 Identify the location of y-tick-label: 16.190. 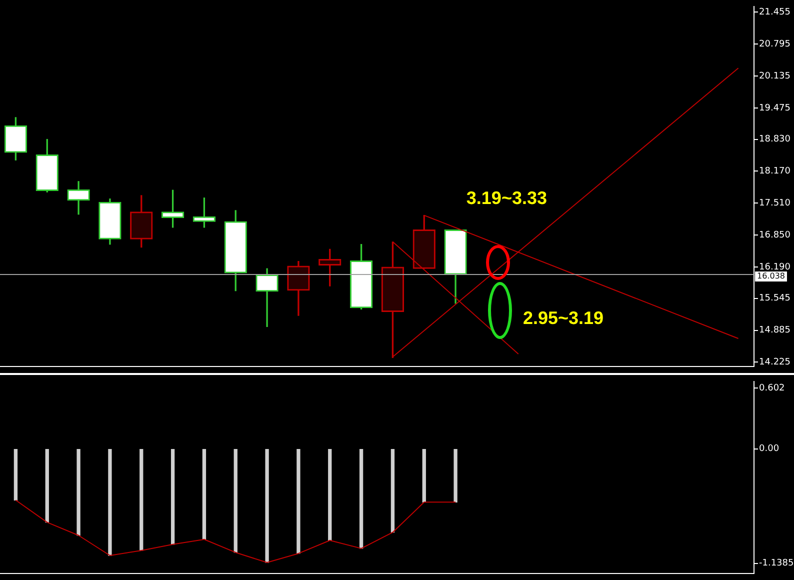
(775, 267).